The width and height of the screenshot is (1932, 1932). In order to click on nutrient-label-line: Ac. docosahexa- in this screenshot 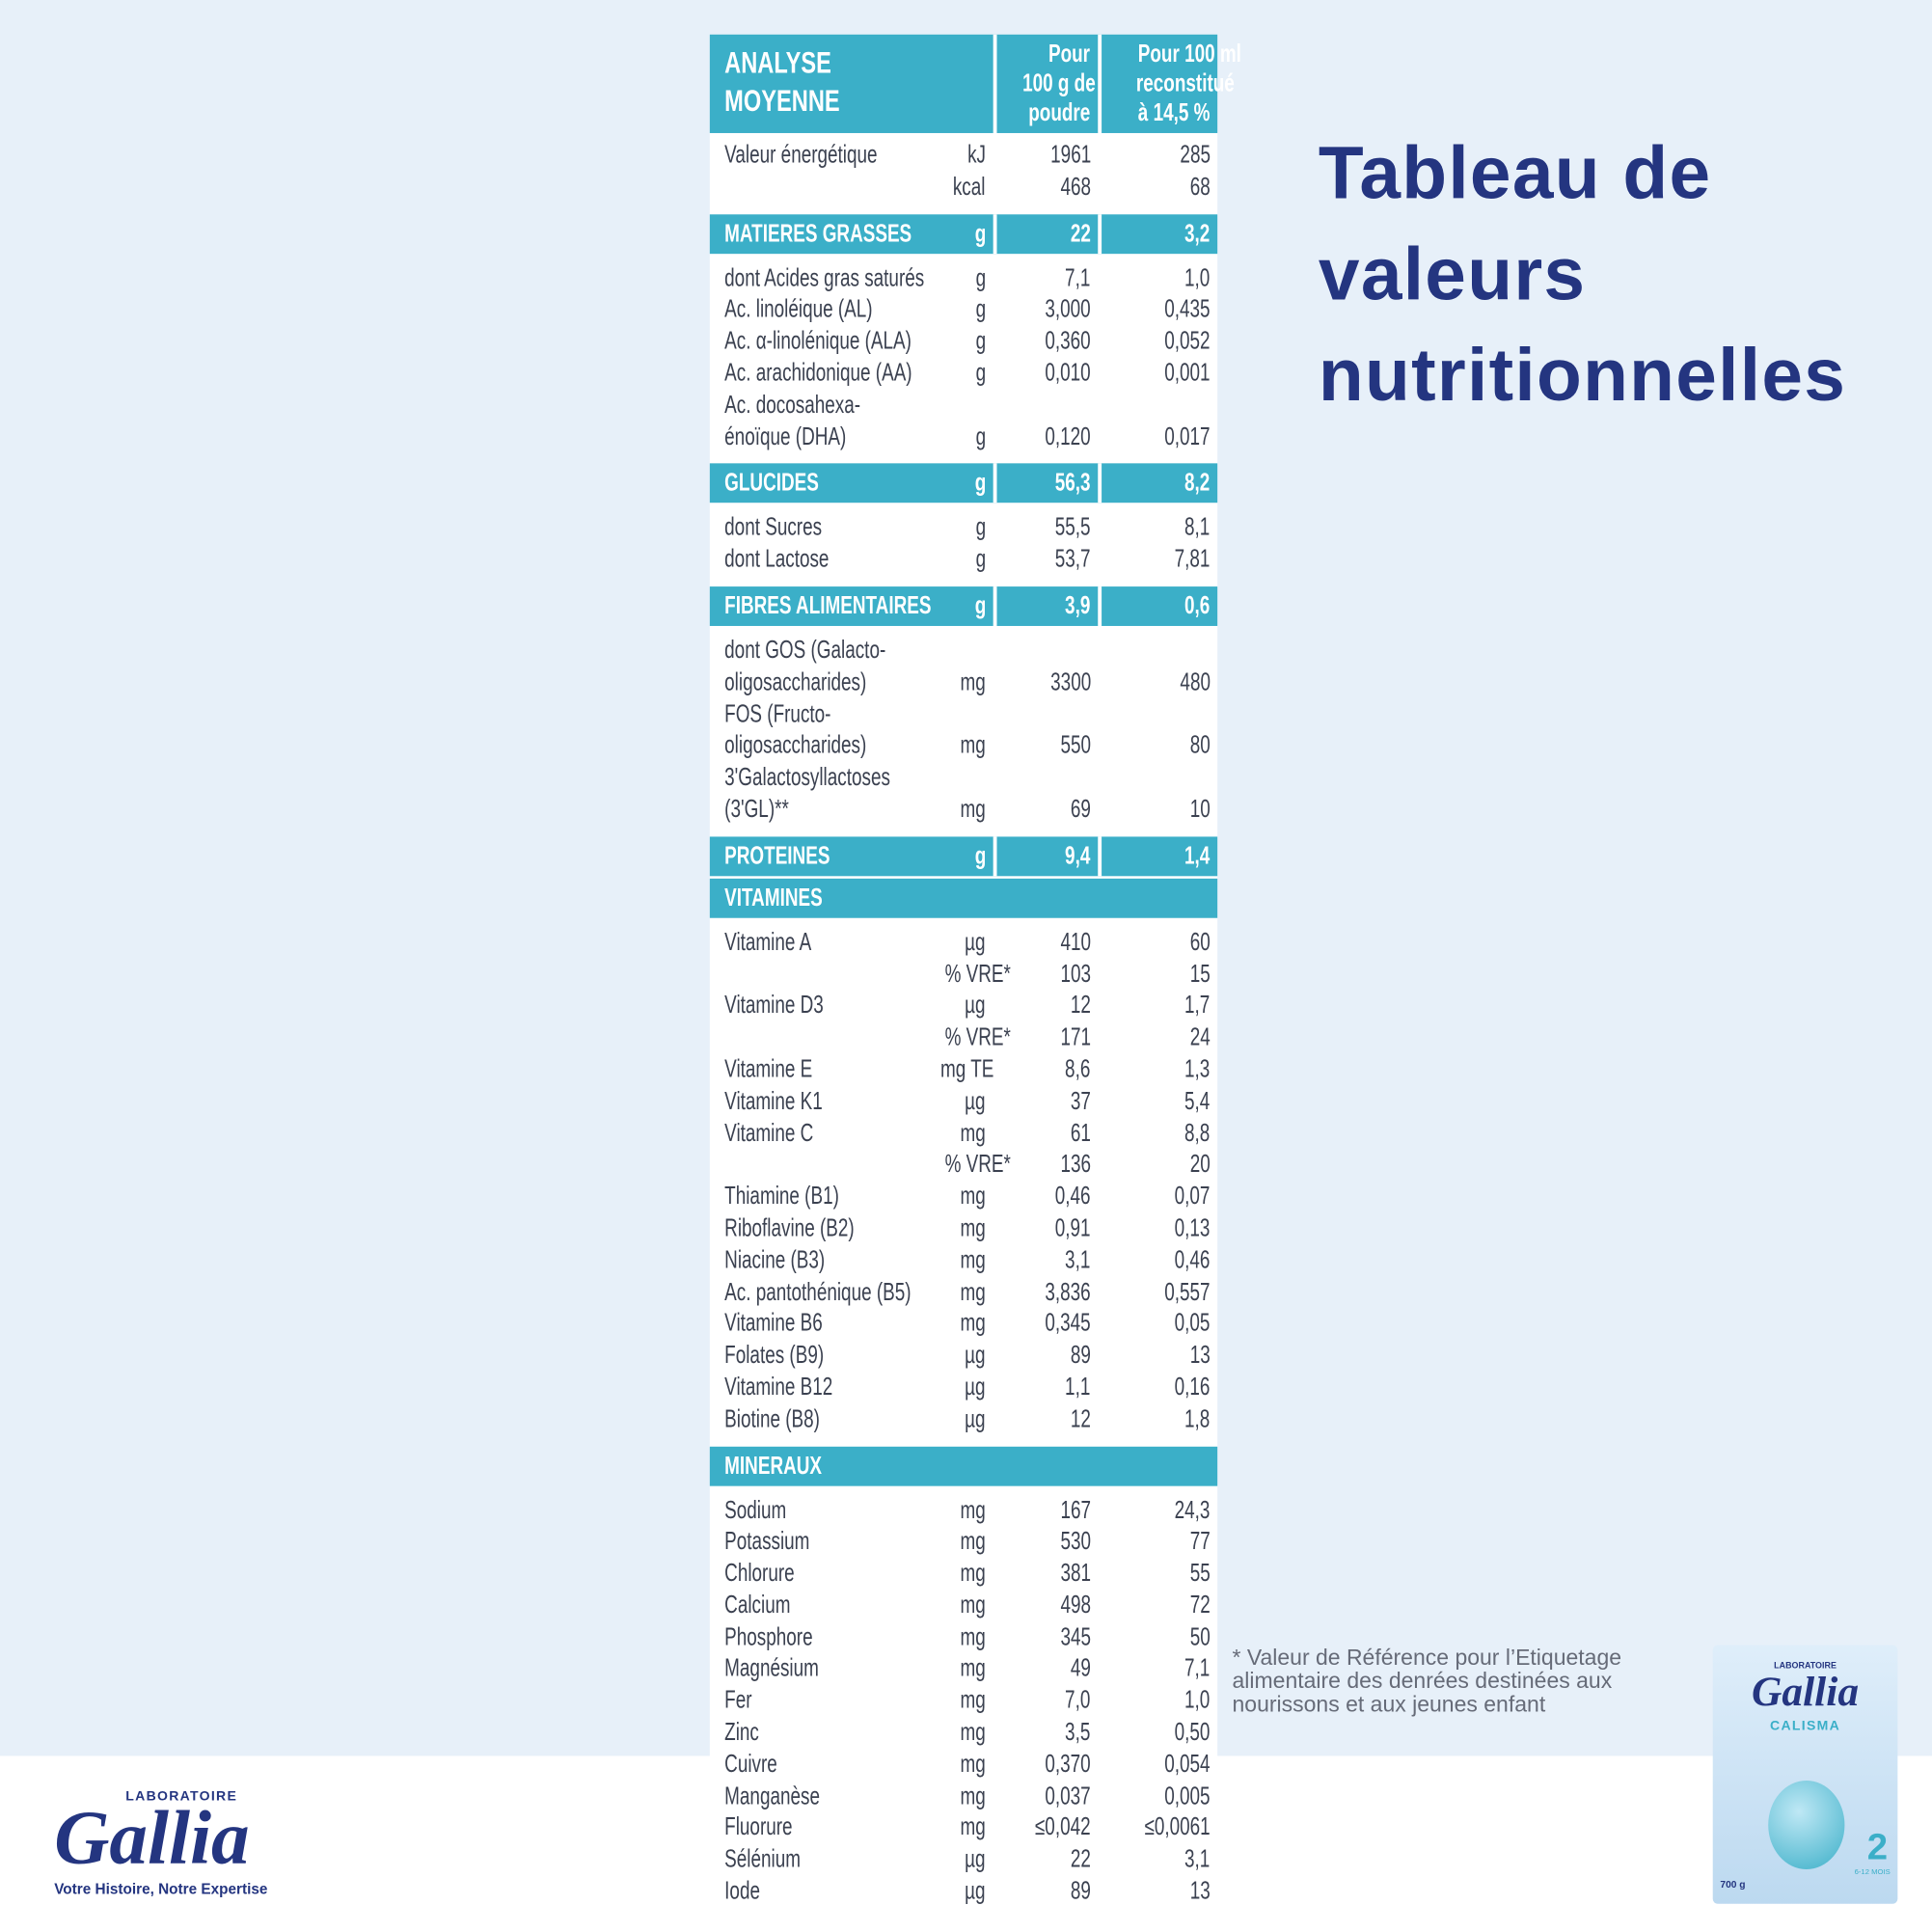, I will do `click(822, 406)`.